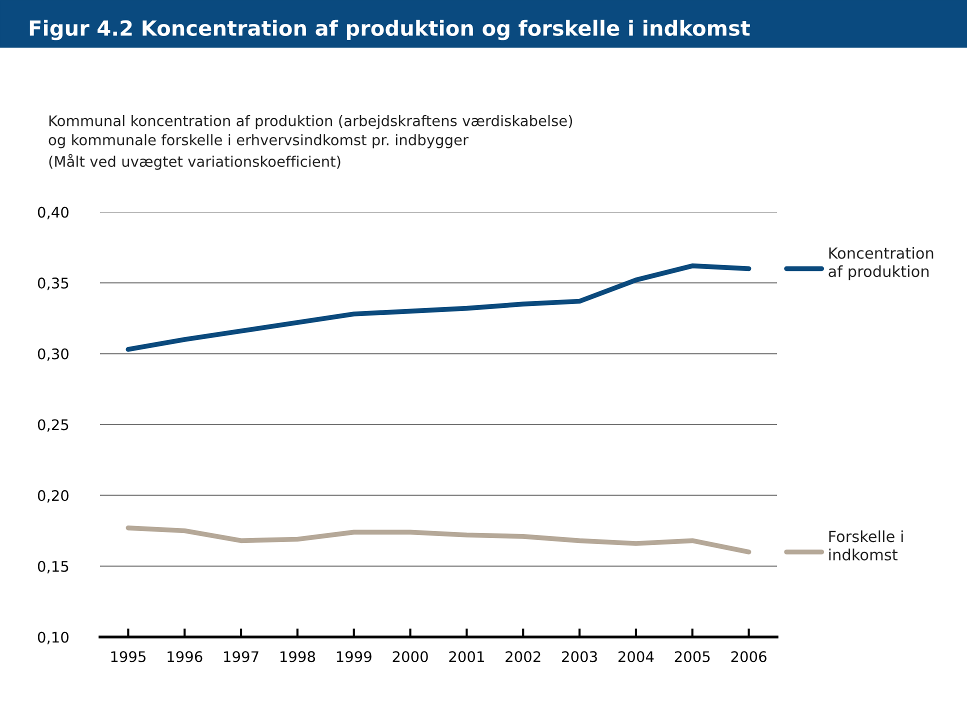 This screenshot has height=701, width=967. I want to click on x-tick-label: 1995, so click(128, 656).